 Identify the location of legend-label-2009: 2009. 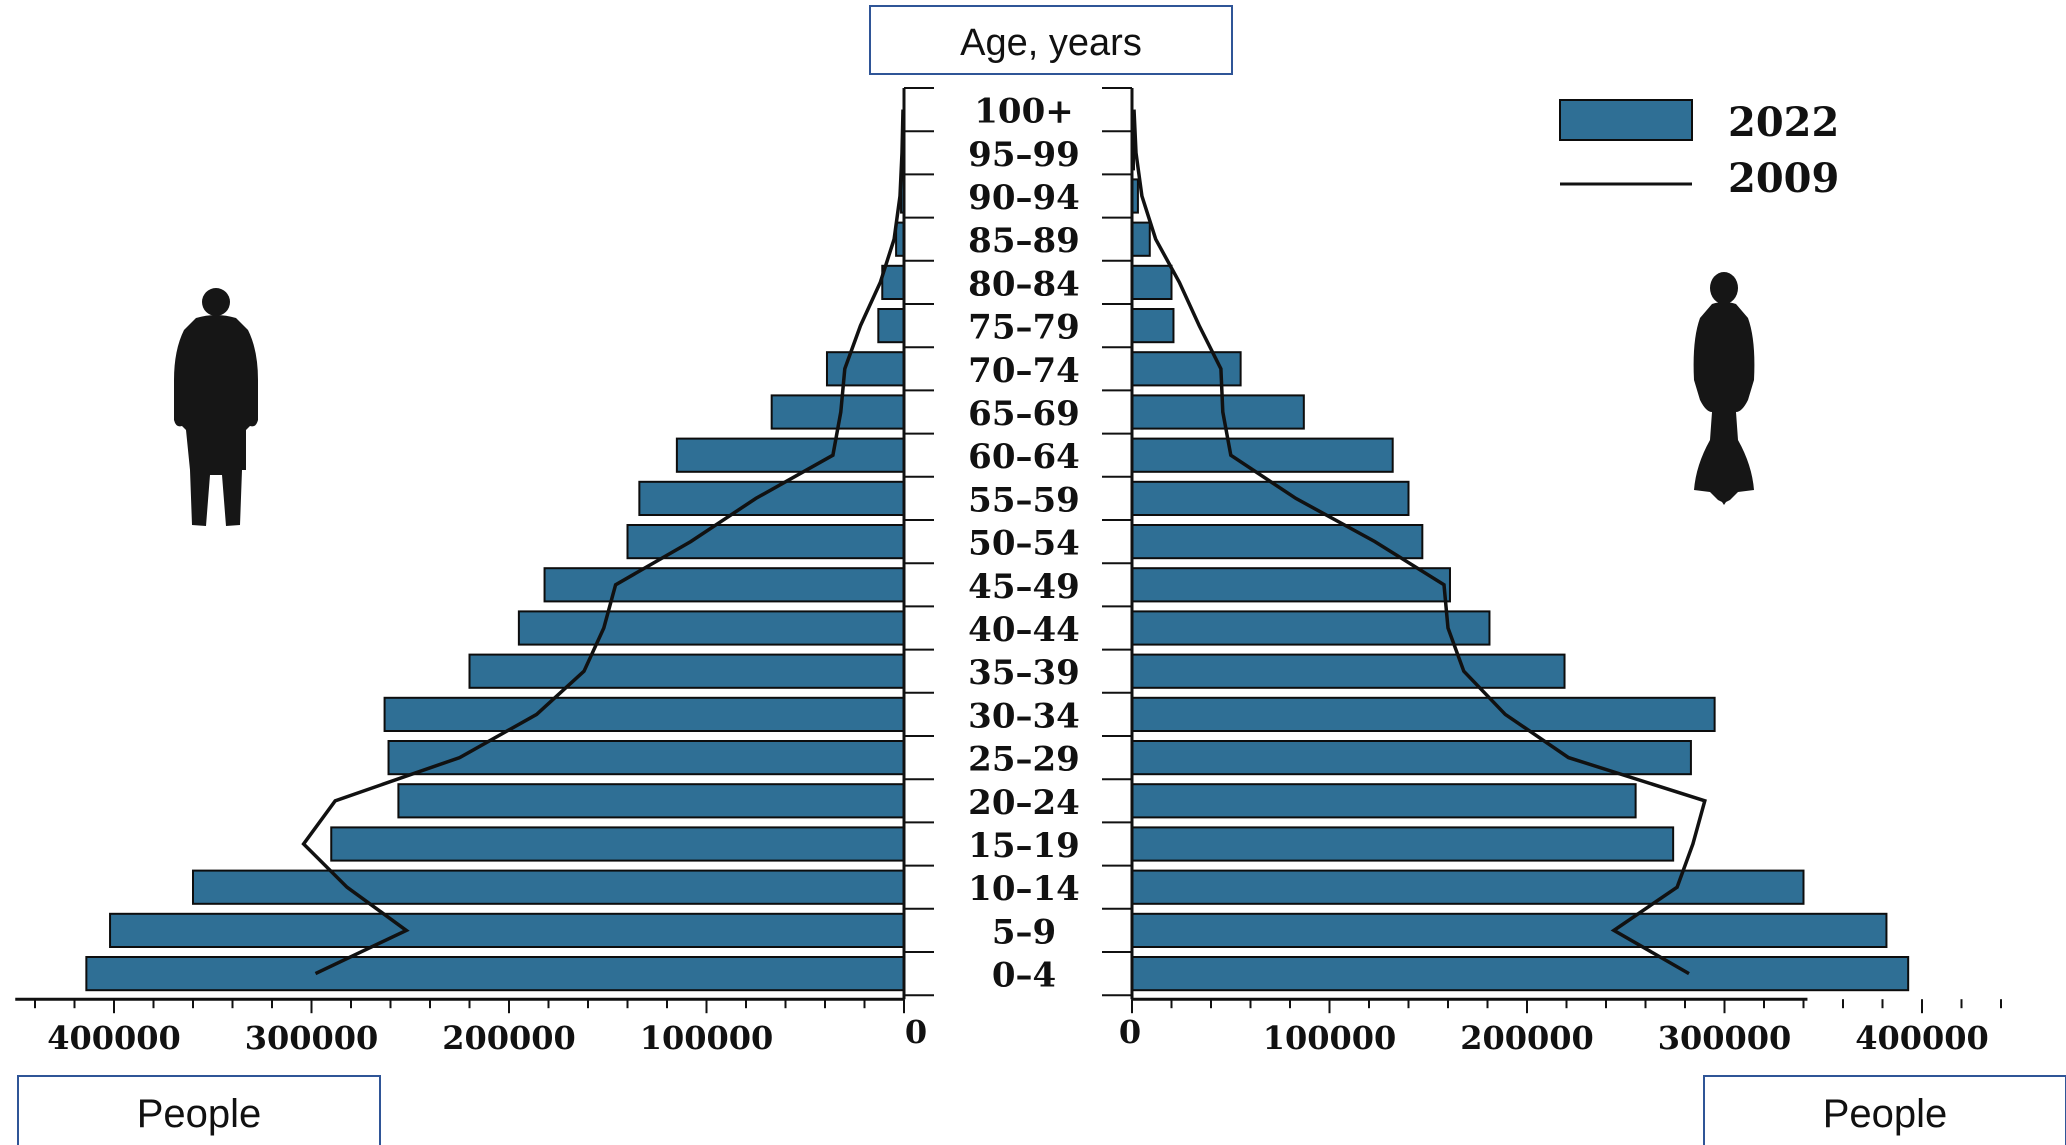
(1783, 178).